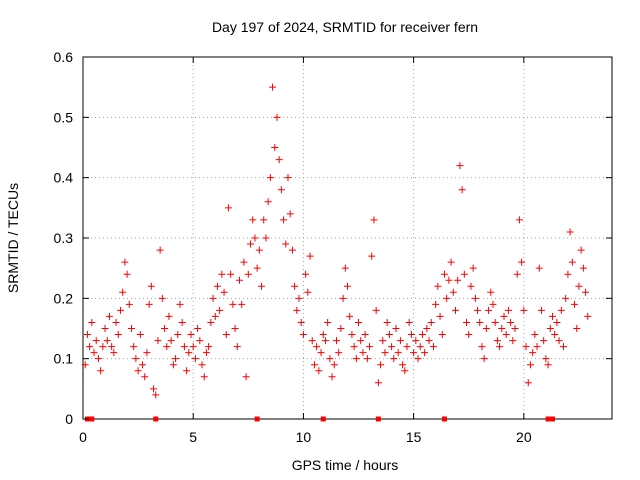 This screenshot has width=640, height=480. What do you see at coordinates (64, 298) in the screenshot?
I see `y-tick-label: 0.2` at bounding box center [64, 298].